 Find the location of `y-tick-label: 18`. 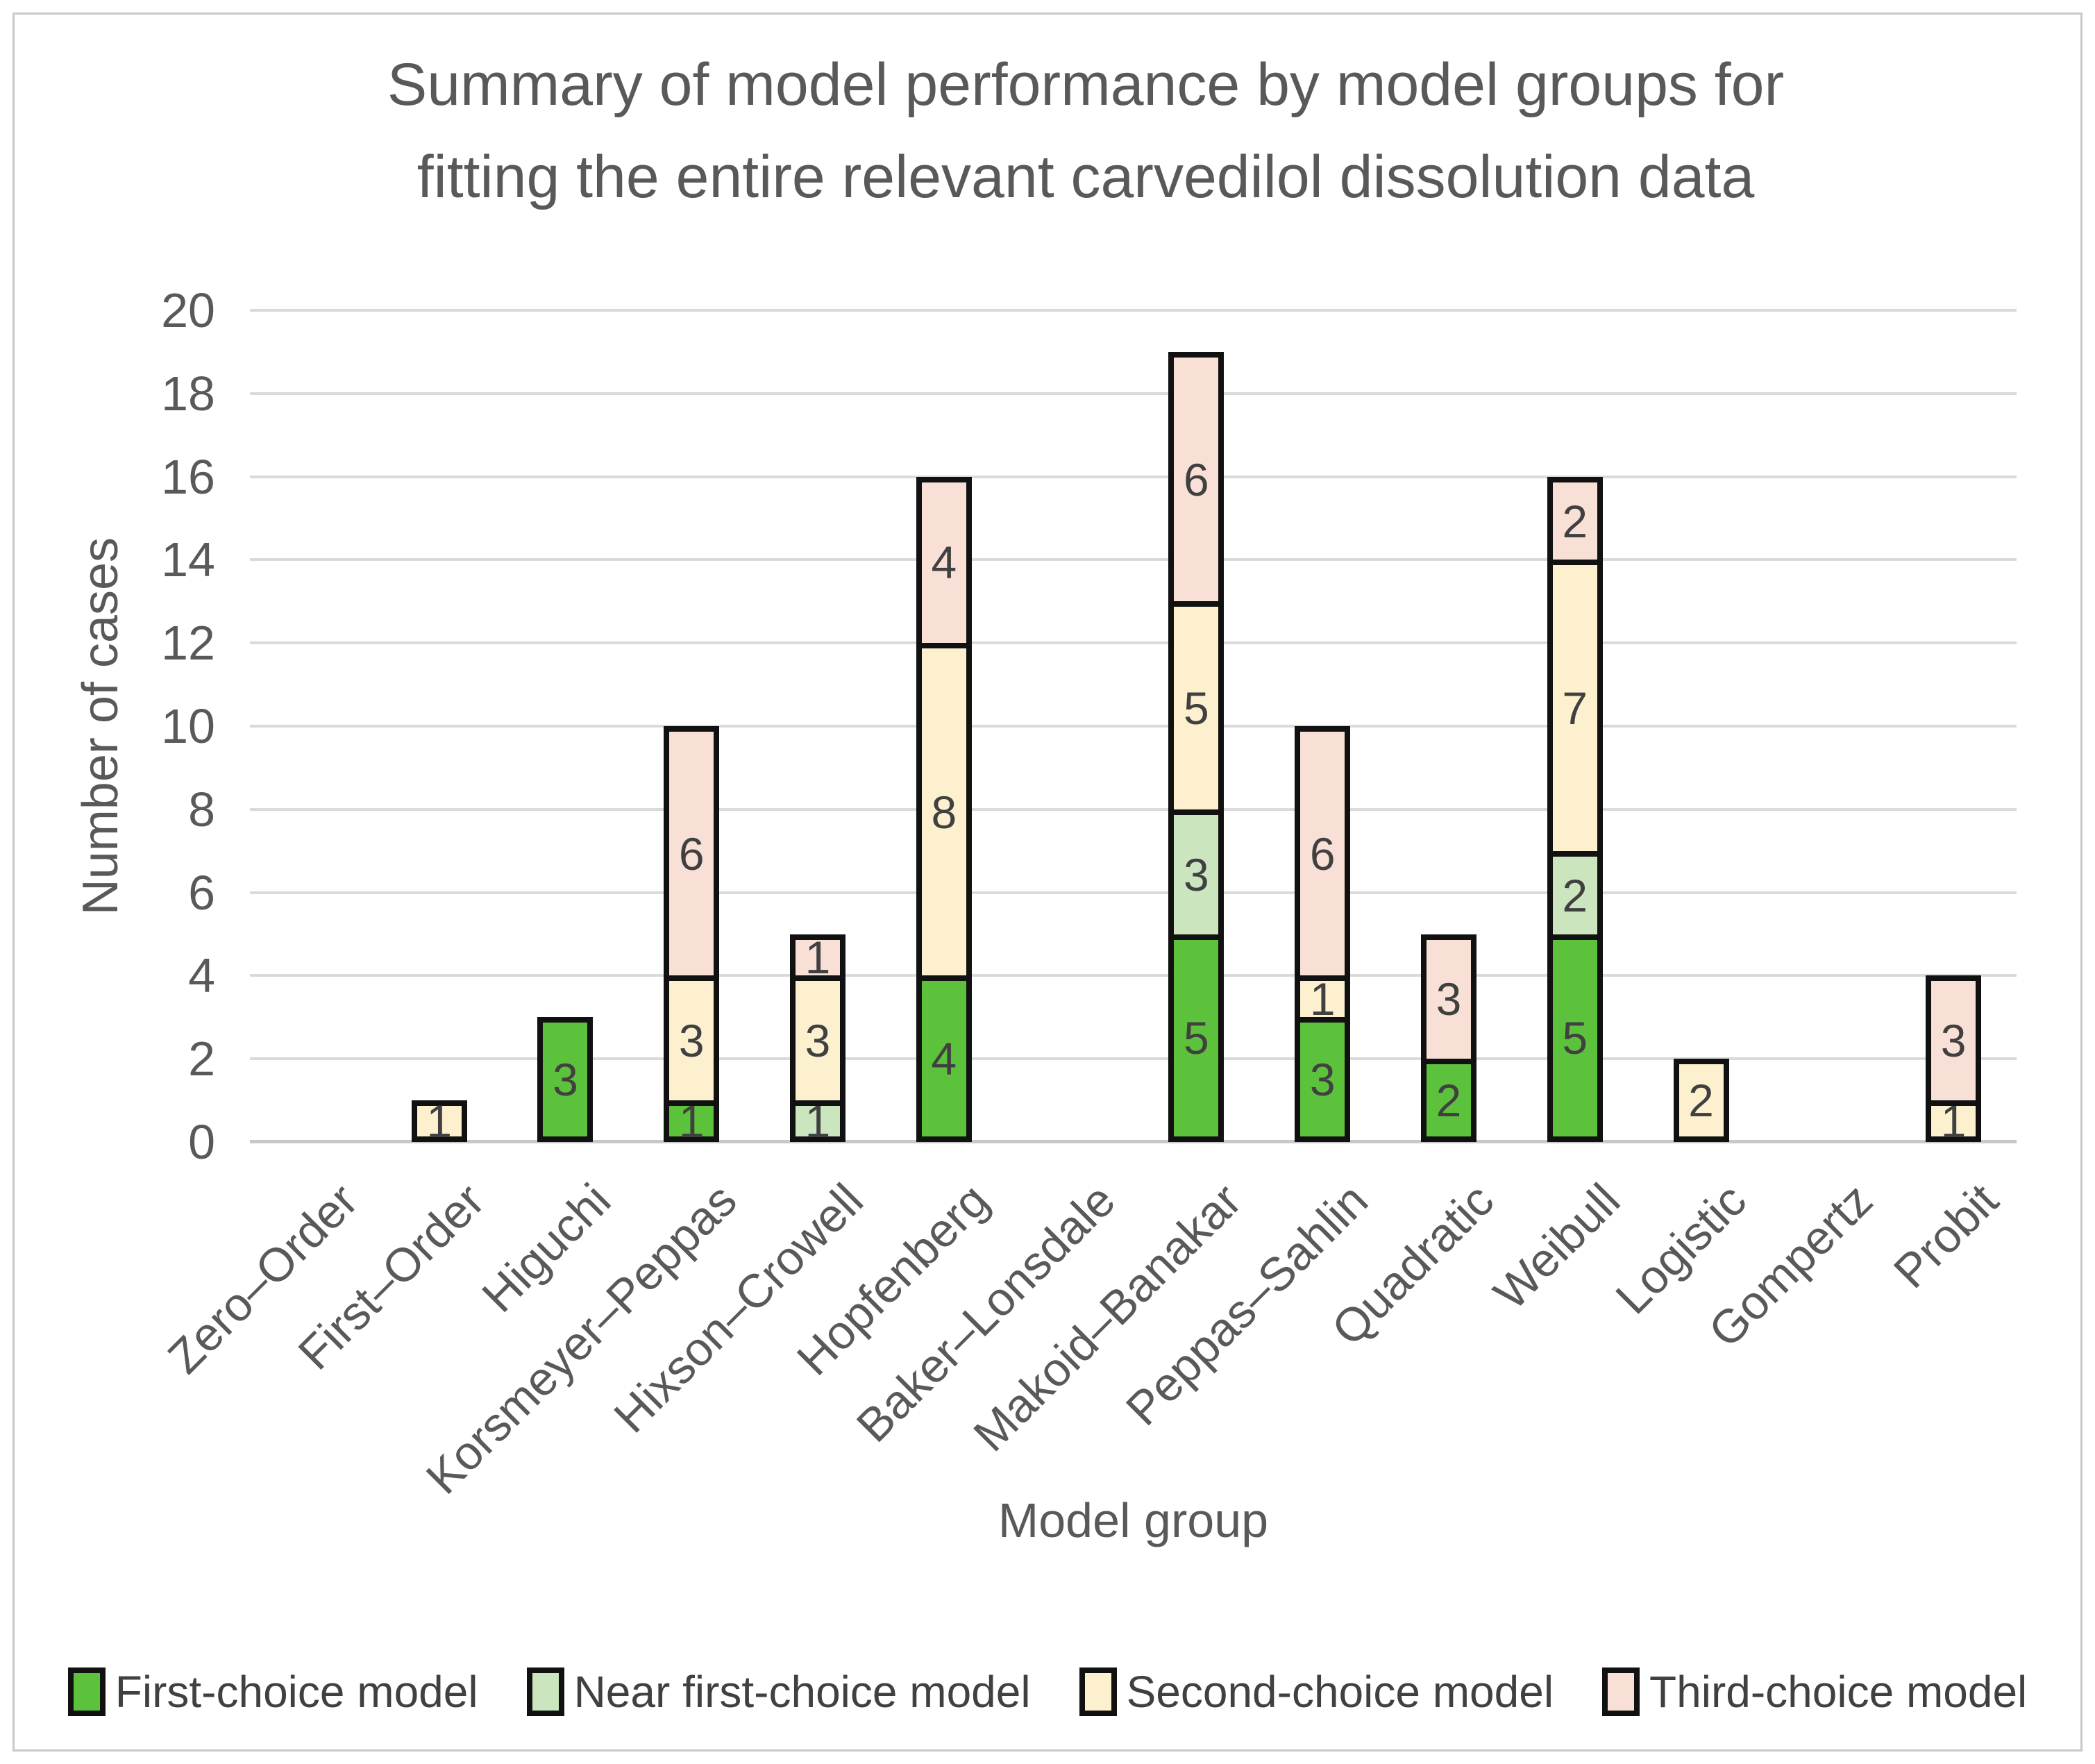

y-tick-label: 18 is located at coordinates (188, 393).